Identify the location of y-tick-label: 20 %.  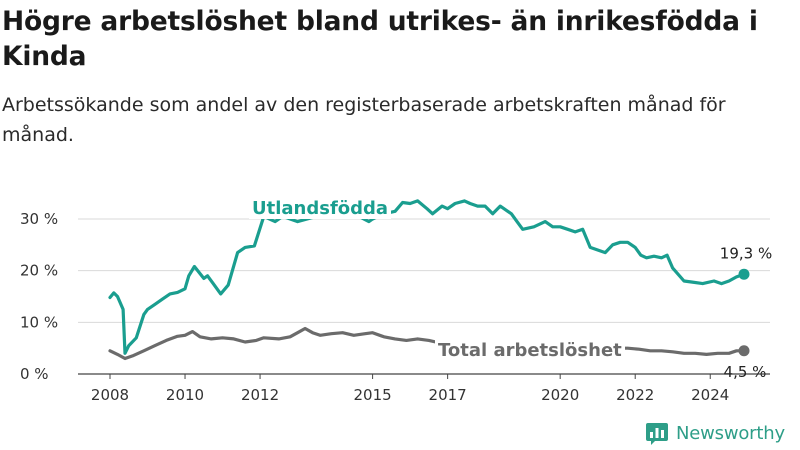
(39, 271).